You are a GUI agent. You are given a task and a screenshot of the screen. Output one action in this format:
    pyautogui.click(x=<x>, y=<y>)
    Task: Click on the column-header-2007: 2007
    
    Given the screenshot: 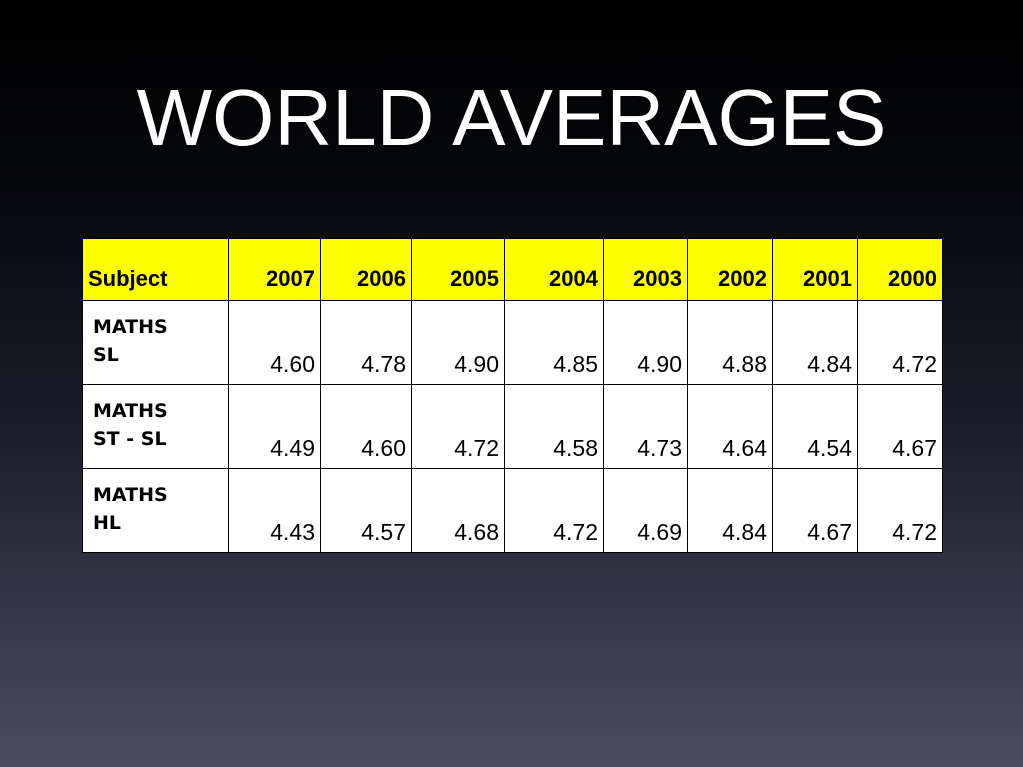 What is the action you would take?
    pyautogui.click(x=274, y=269)
    